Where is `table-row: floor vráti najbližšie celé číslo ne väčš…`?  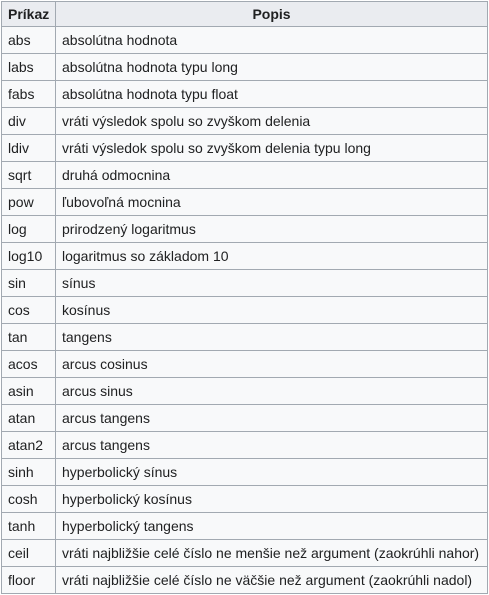 table-row: floor vráti najbližšie celé číslo ne väčš… is located at coordinates (244, 580).